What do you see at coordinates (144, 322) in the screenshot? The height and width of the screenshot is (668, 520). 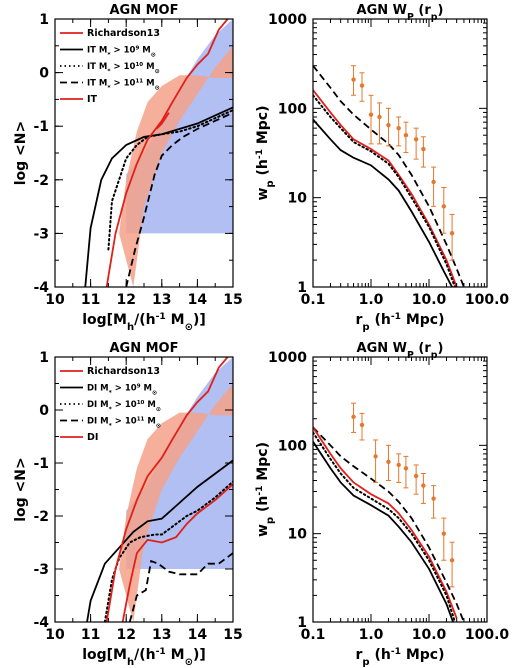 I see `x-axis-label: log[Mh/(h-1 M⊙)]` at bounding box center [144, 322].